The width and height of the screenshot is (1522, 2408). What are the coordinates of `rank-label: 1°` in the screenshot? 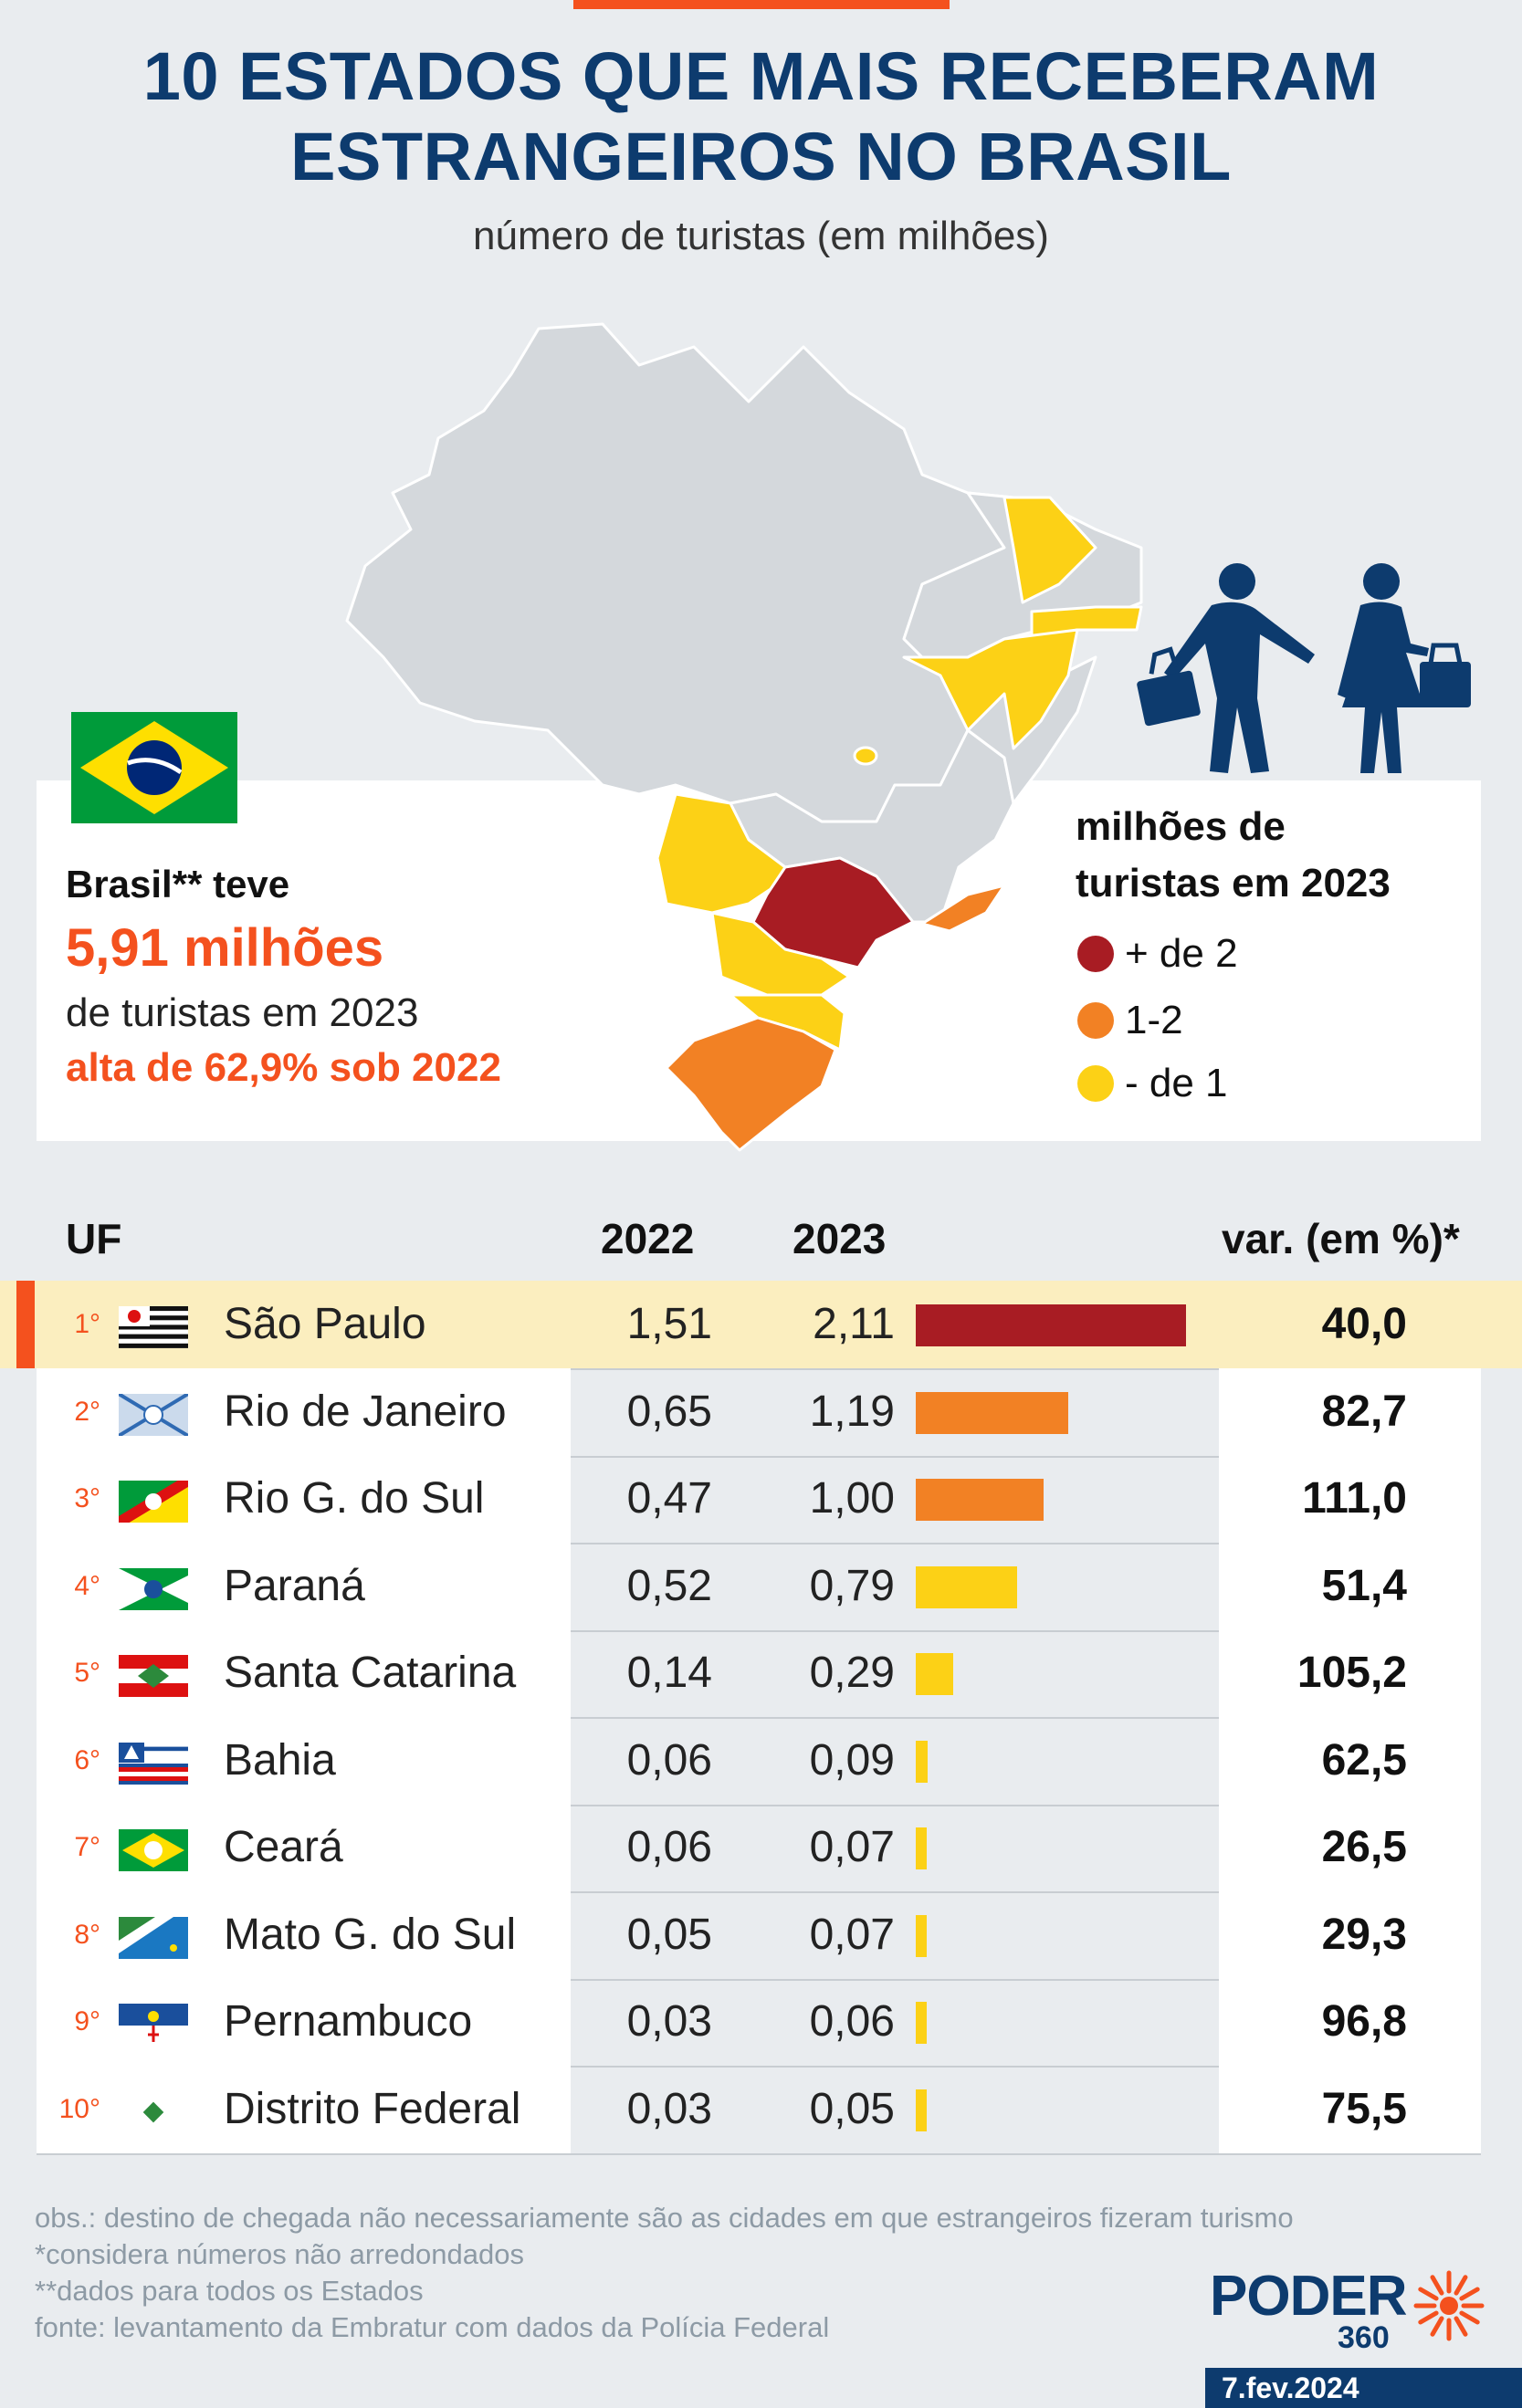 It's located at (87, 1324).